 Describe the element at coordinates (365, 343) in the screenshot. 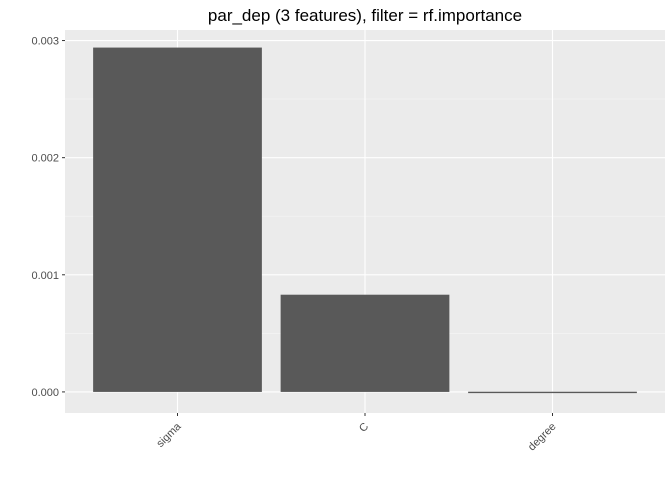

I see `bar-C` at that location.